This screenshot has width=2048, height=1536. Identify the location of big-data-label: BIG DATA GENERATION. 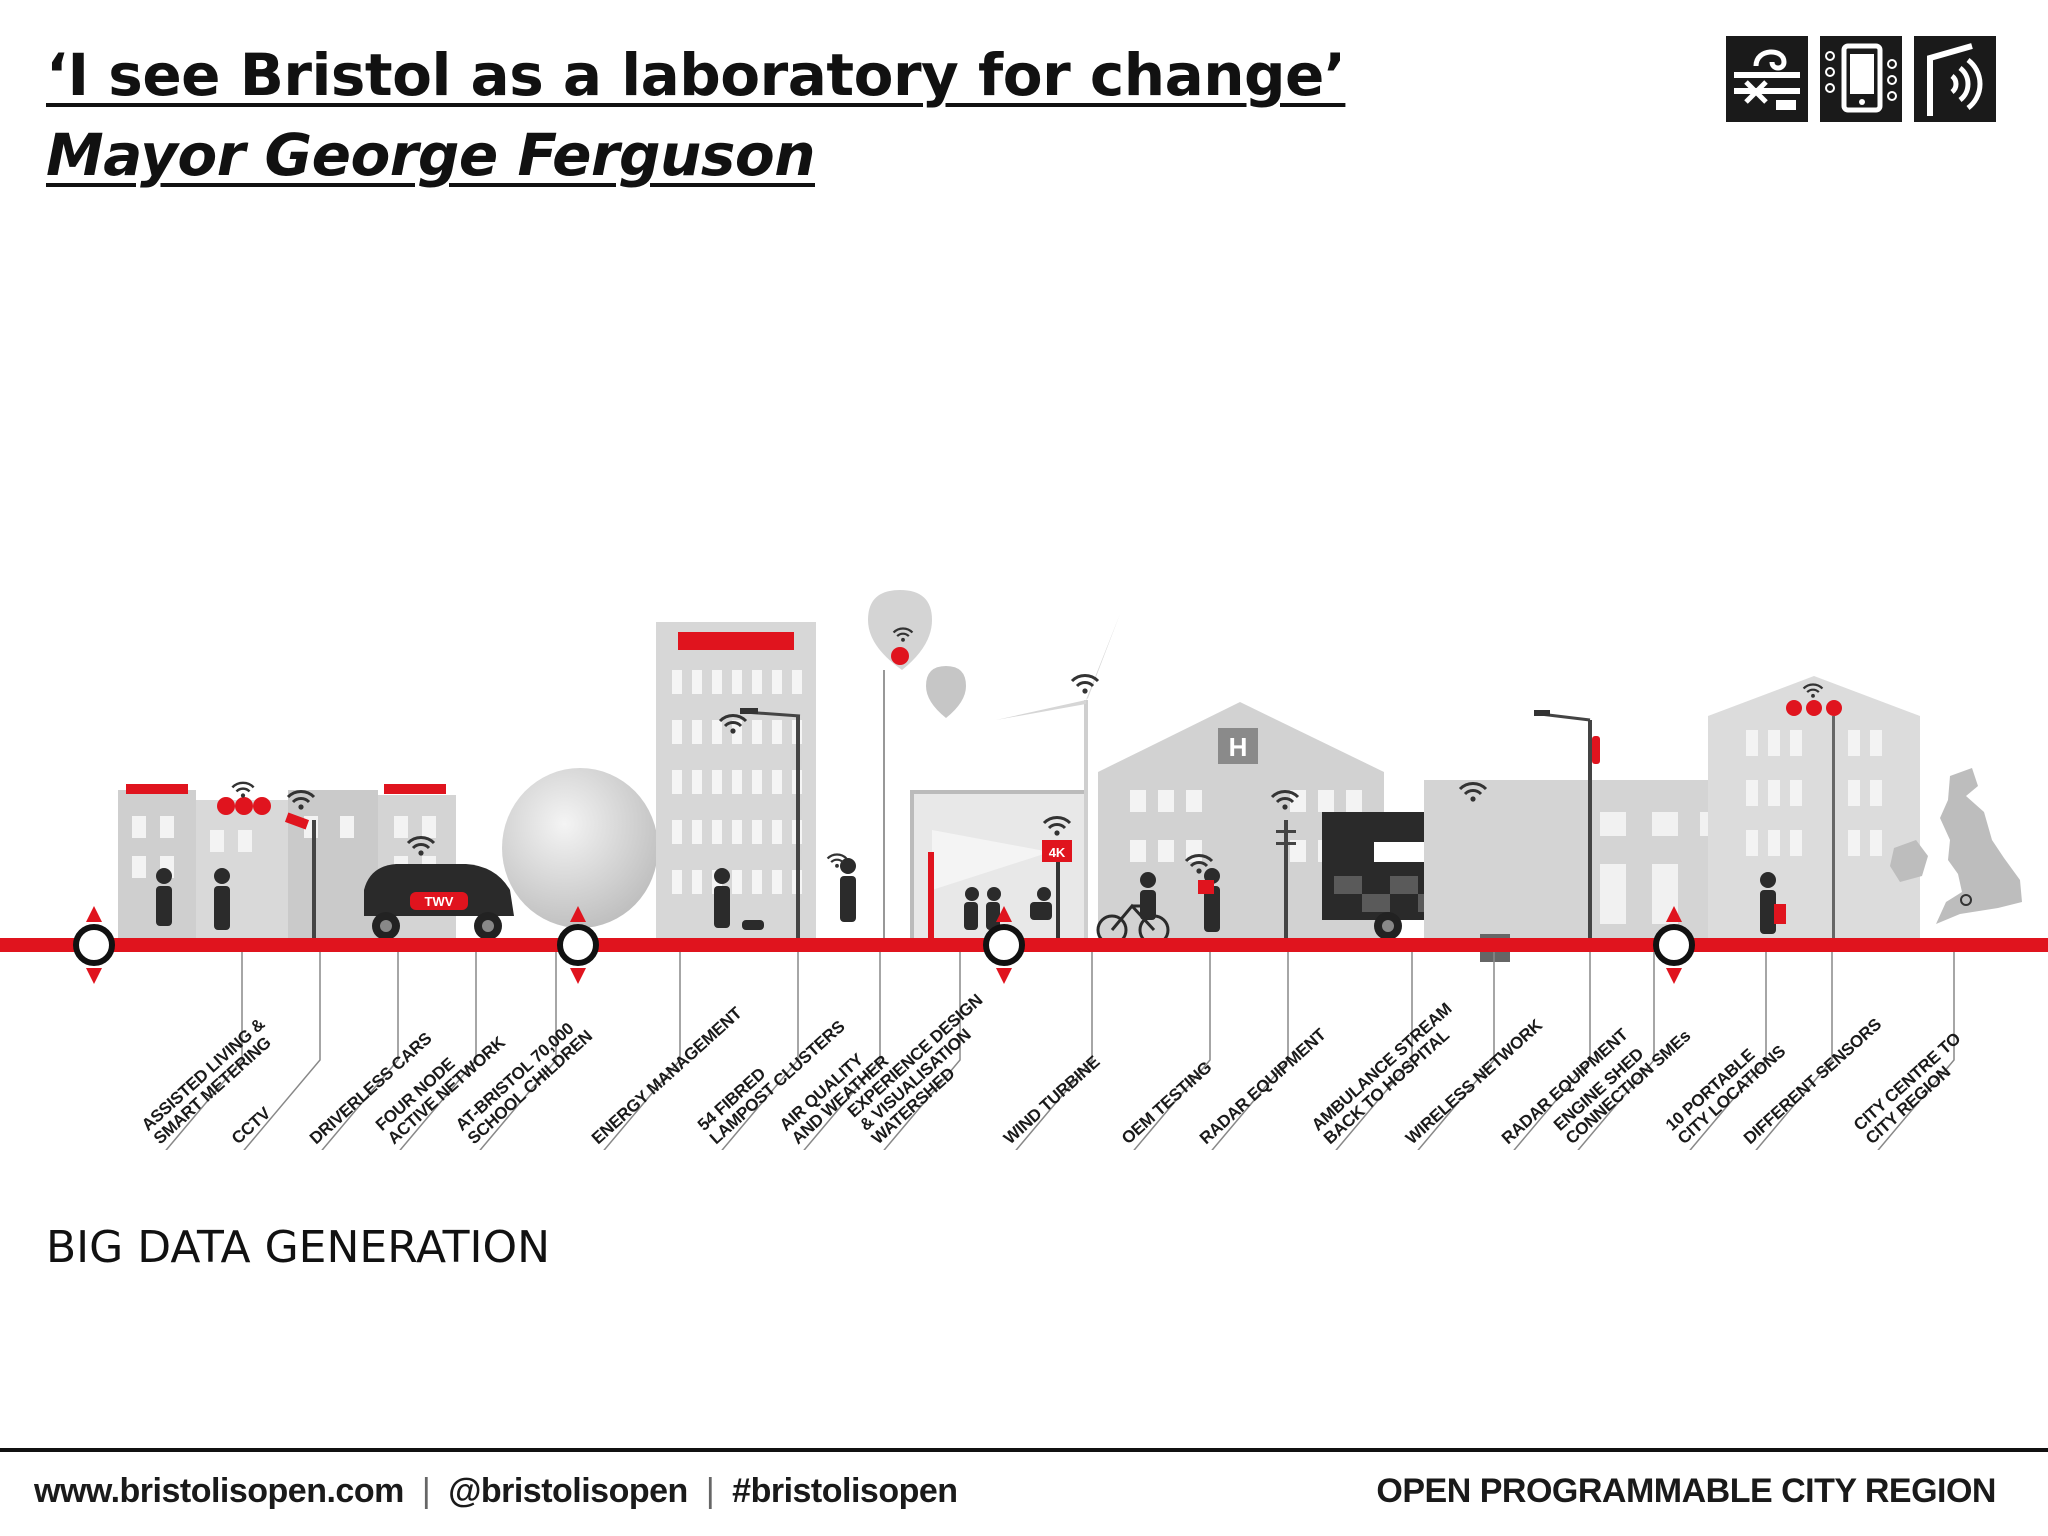
(298, 1247).